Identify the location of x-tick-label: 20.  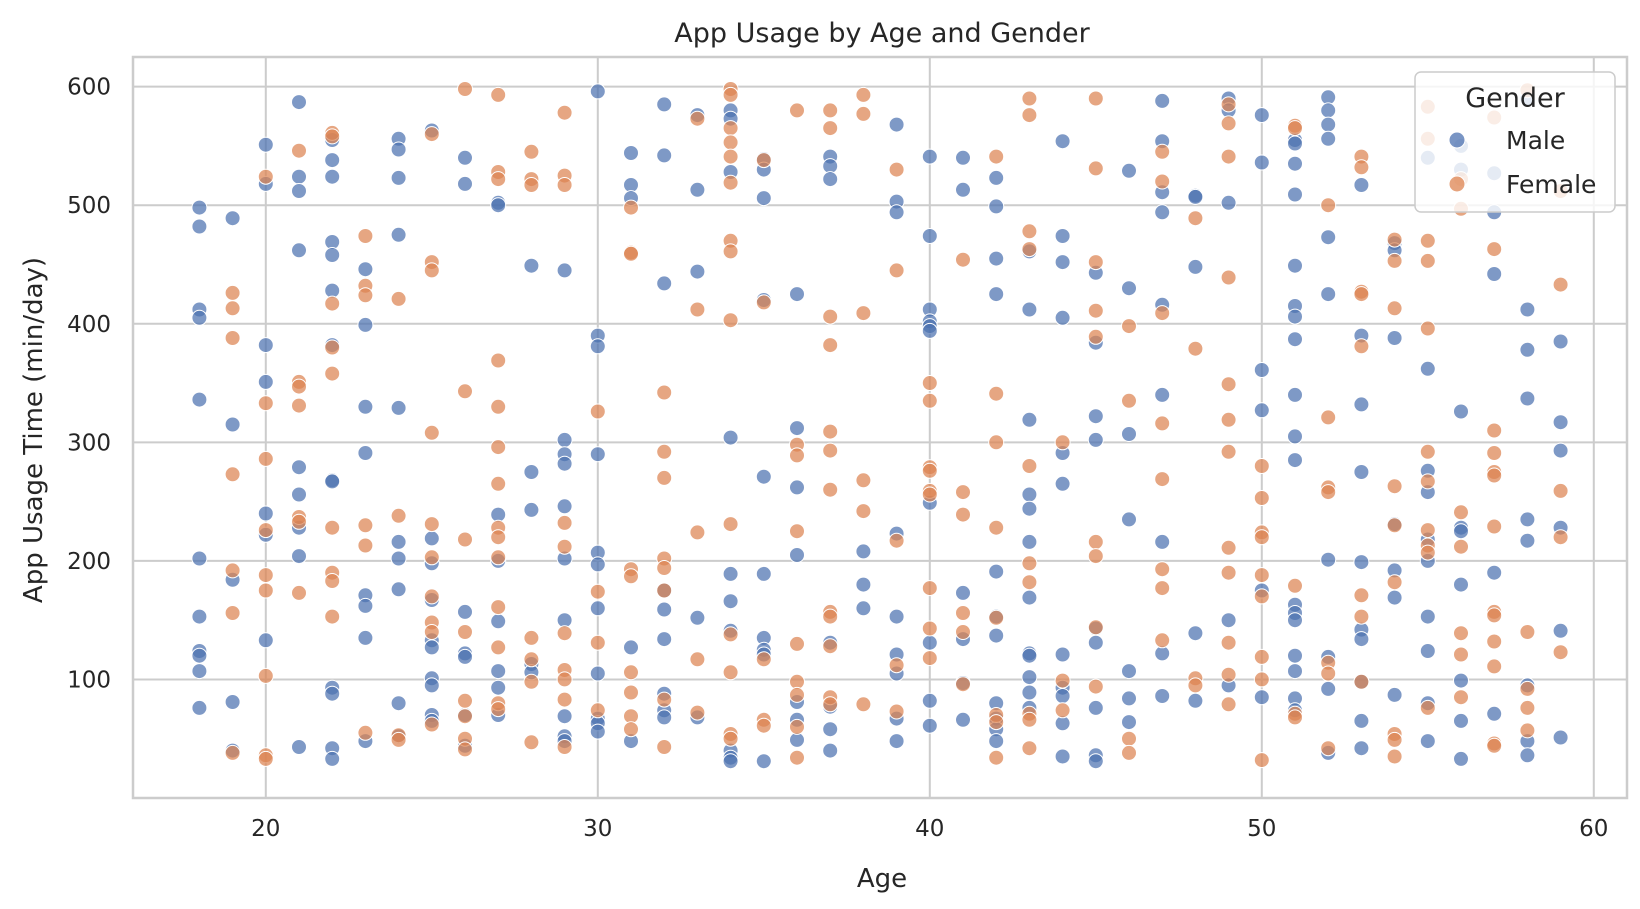
(265, 829).